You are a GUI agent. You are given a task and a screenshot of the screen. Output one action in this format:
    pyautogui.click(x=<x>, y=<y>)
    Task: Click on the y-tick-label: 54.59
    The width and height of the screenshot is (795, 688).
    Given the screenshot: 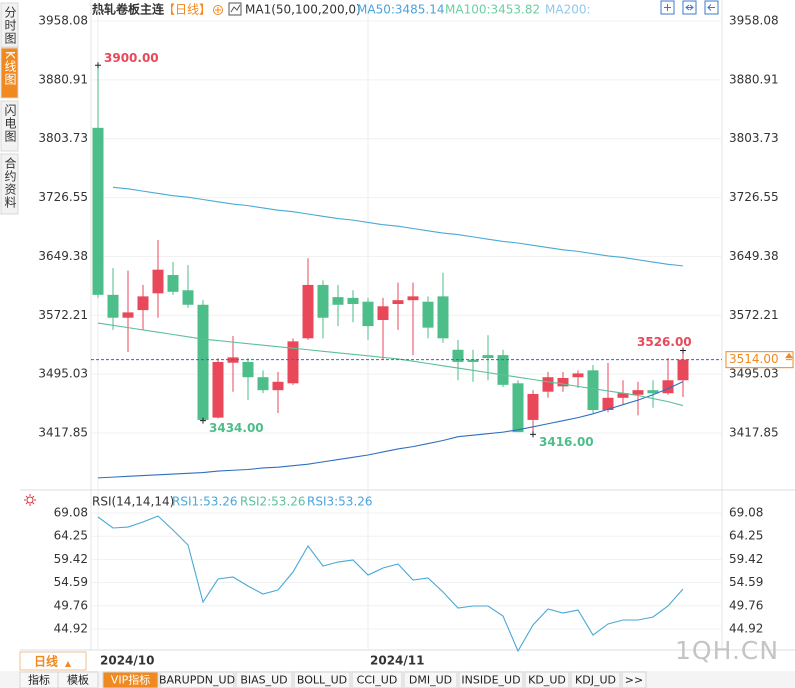 What is the action you would take?
    pyautogui.click(x=71, y=582)
    